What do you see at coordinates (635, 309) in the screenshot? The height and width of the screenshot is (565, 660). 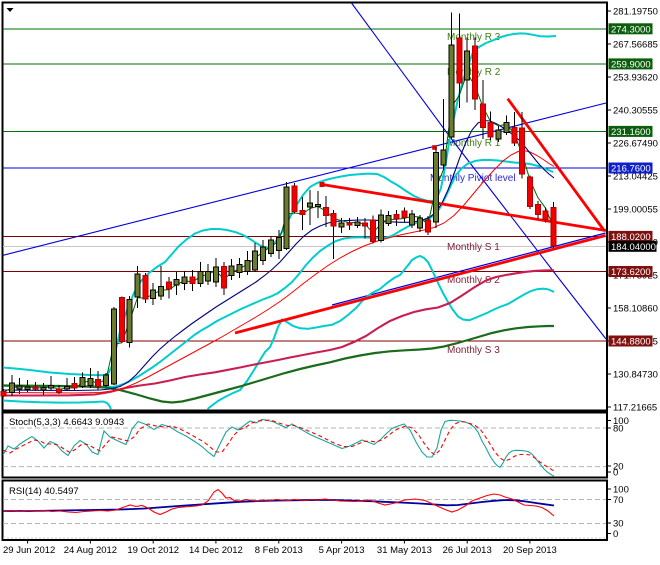 I see `svg-text: 158.10860` at bounding box center [635, 309].